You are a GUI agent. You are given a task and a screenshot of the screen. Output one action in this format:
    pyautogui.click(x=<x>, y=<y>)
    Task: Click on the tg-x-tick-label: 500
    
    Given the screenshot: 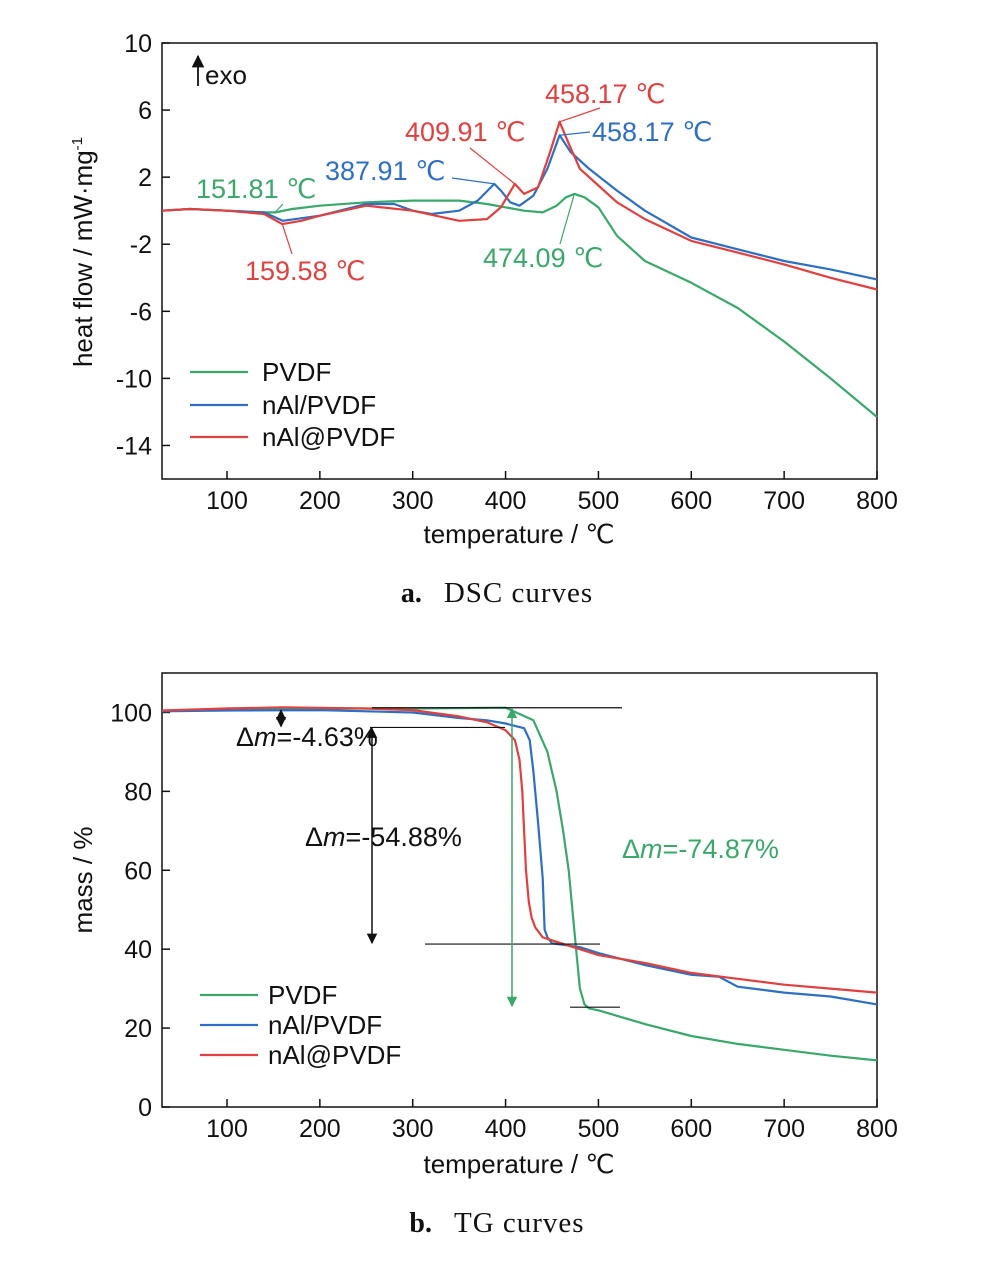 What is the action you would take?
    pyautogui.click(x=599, y=1129)
    